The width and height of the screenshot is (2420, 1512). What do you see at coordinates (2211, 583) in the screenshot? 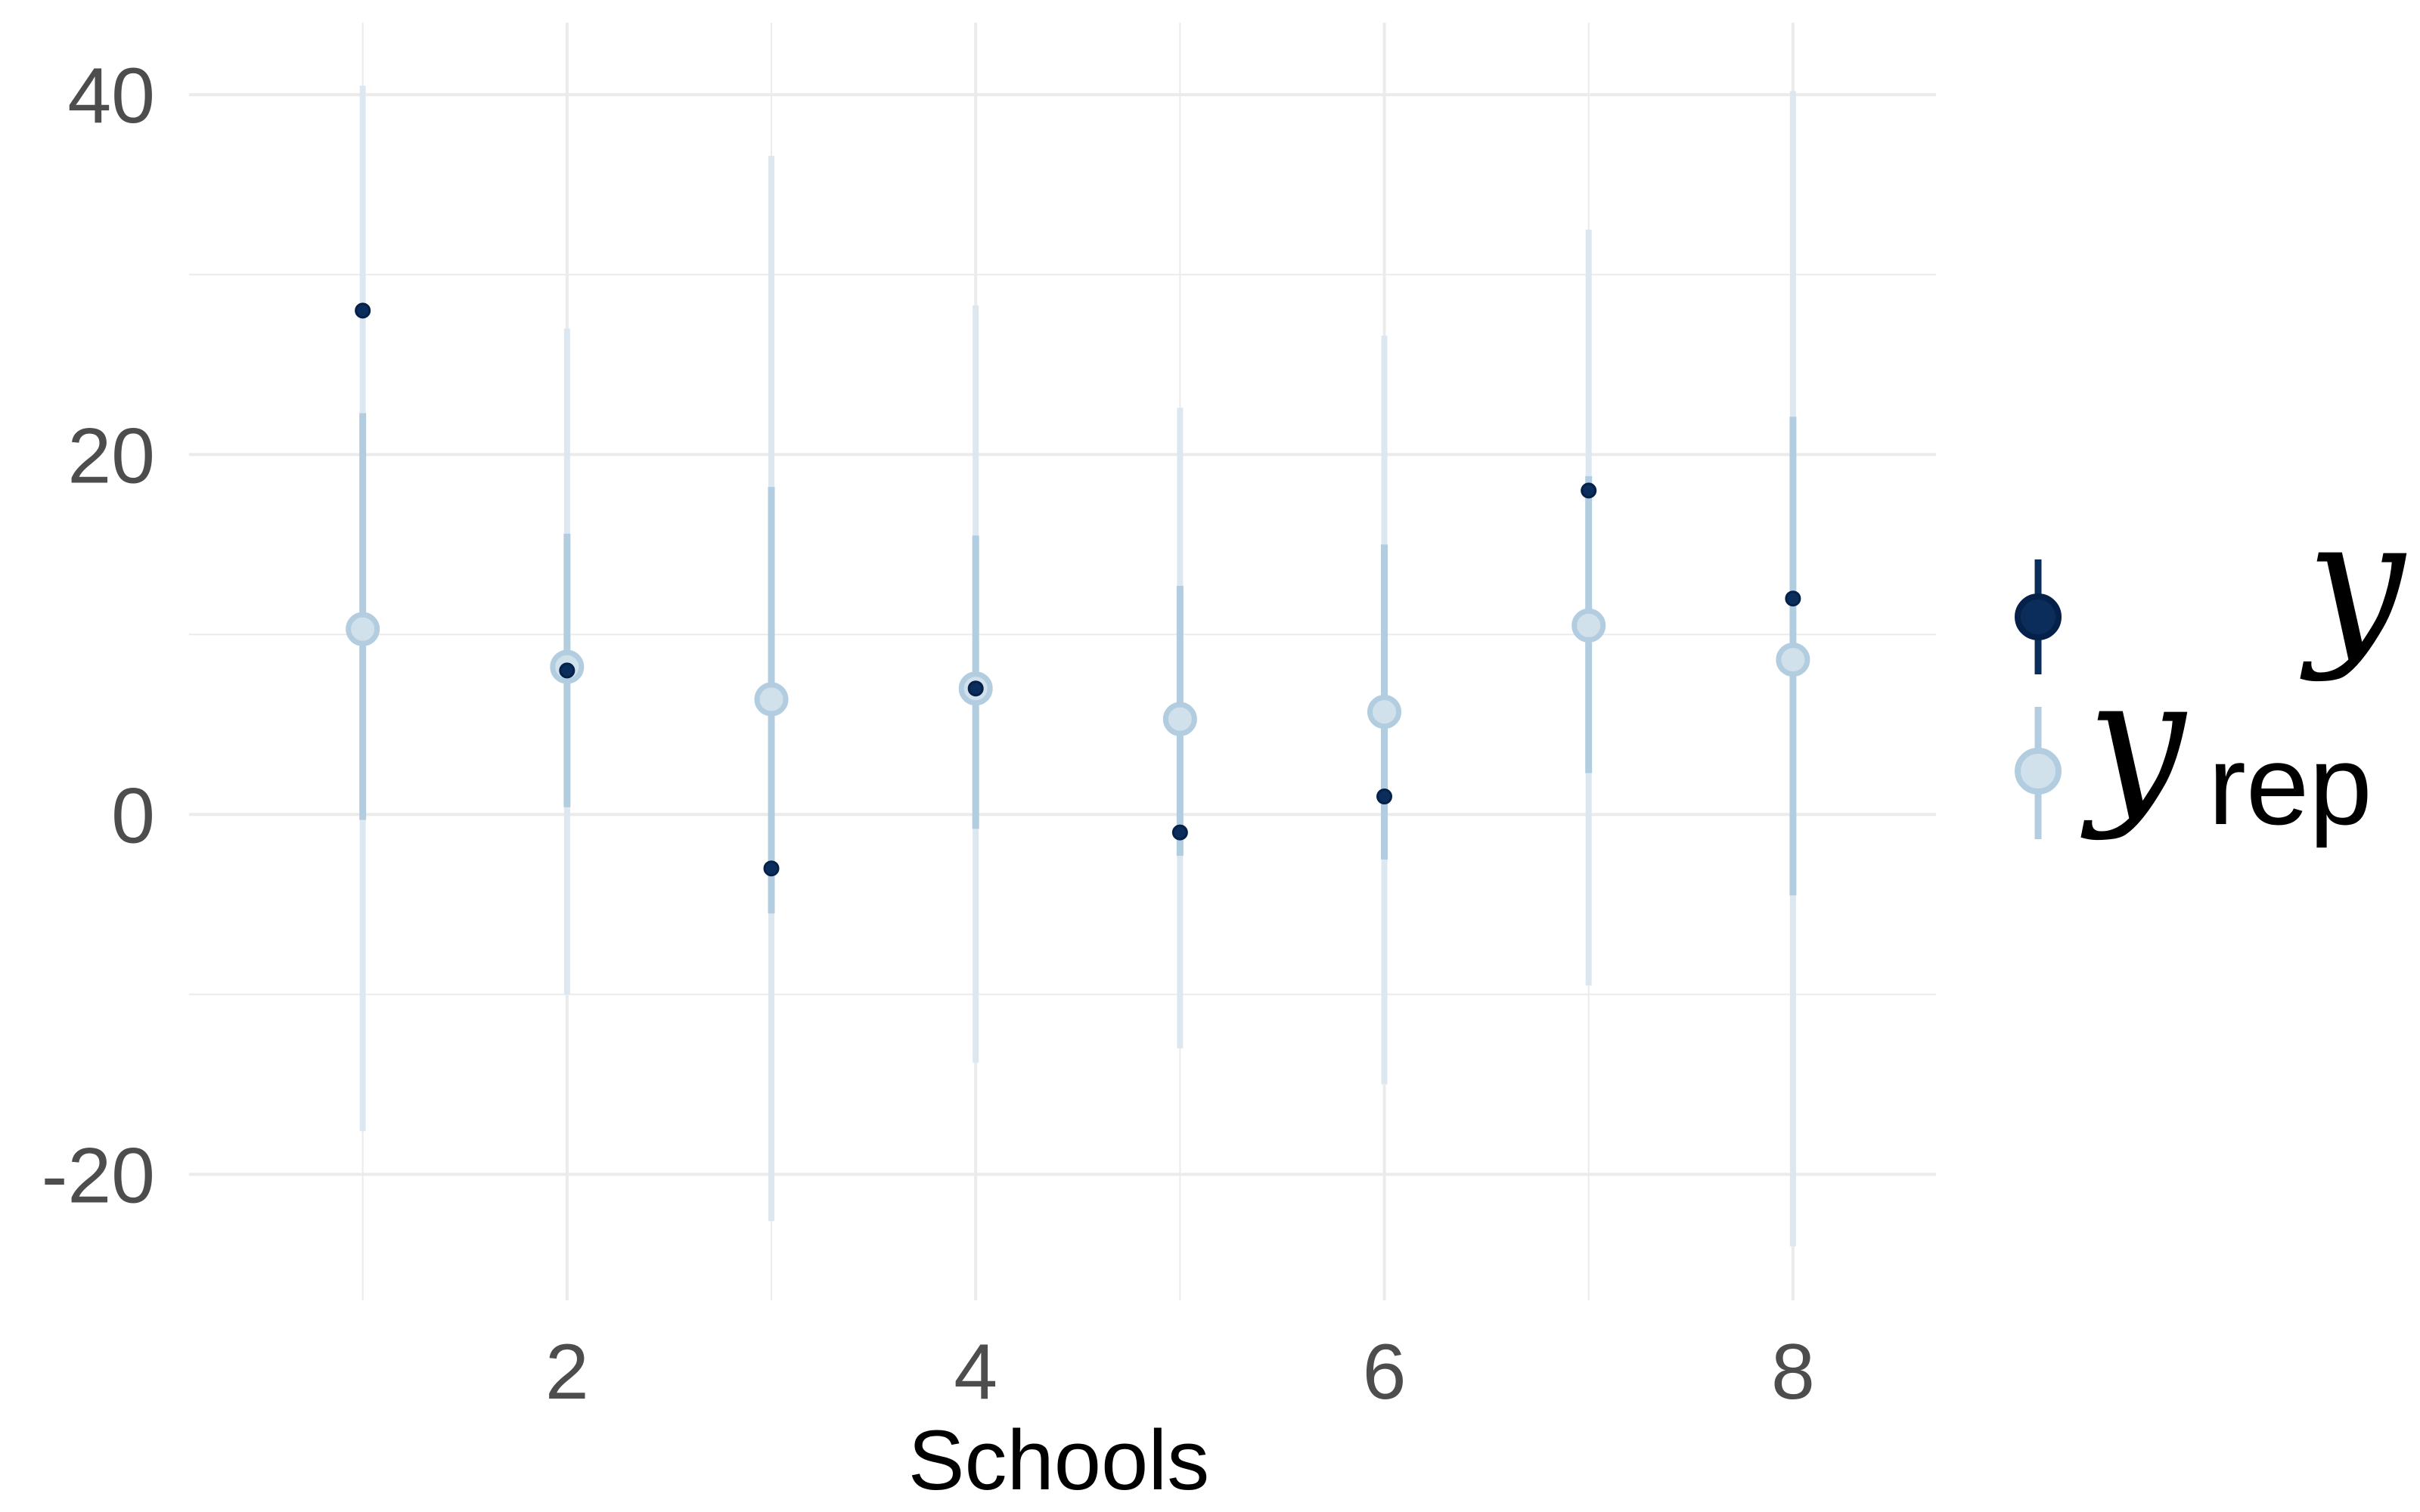
I see `legend-item-y: y` at bounding box center [2211, 583].